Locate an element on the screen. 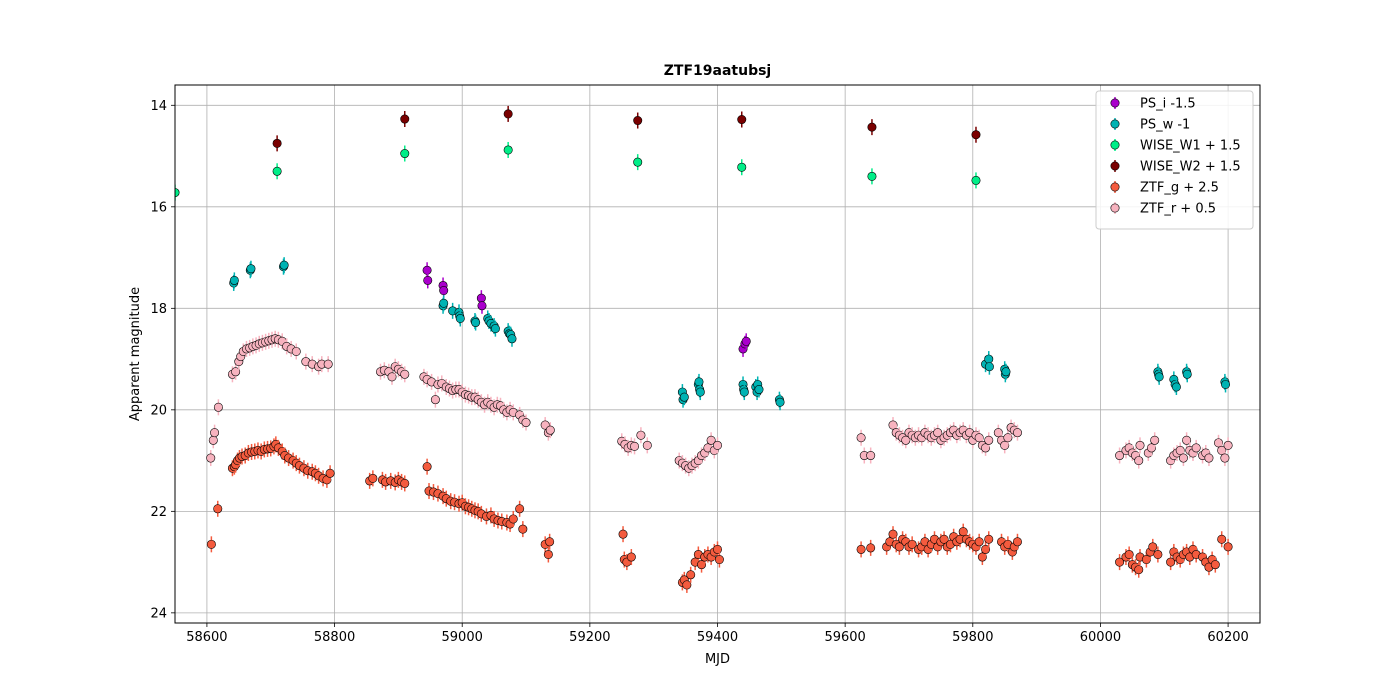 The image size is (1400, 700). legend-label: WISE_W2 + 1.5 is located at coordinates (1190, 167).